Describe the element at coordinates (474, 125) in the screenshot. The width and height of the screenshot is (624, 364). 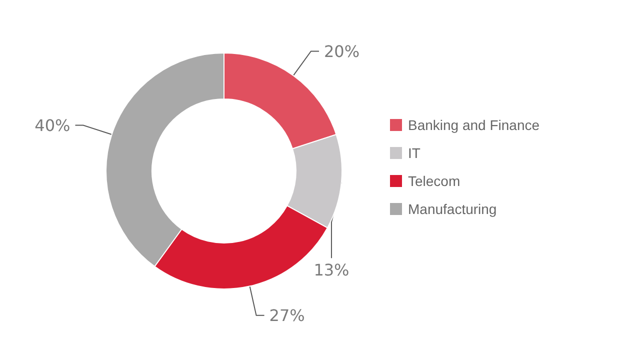
I see `legend-label: Banking and Finance` at that location.